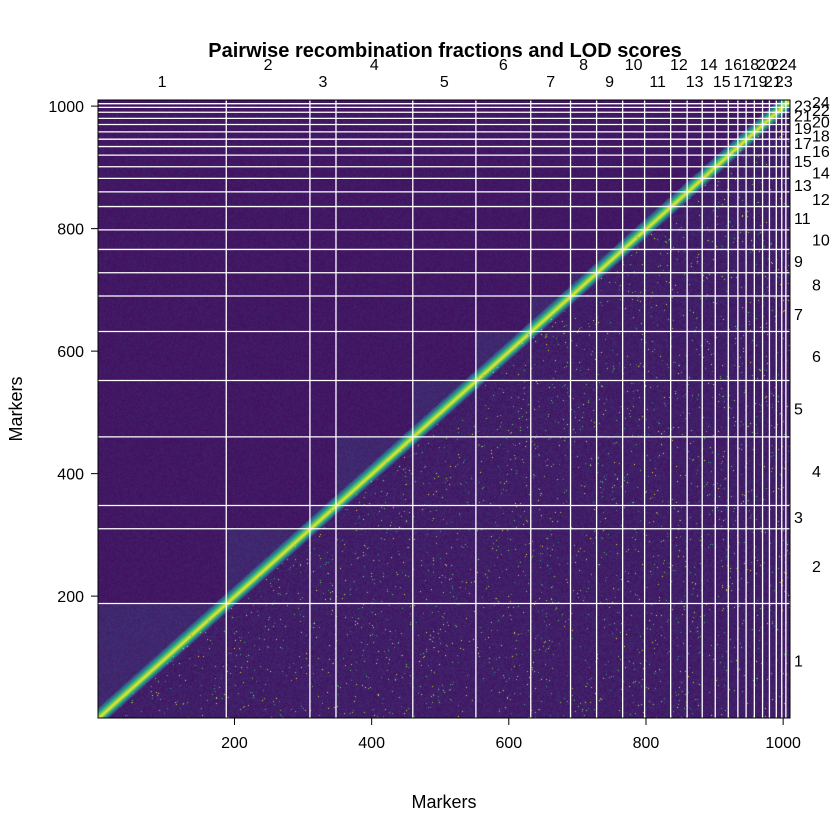 The width and height of the screenshot is (840, 840). What do you see at coordinates (803, 144) in the screenshot?
I see `right-chr-label: 17` at bounding box center [803, 144].